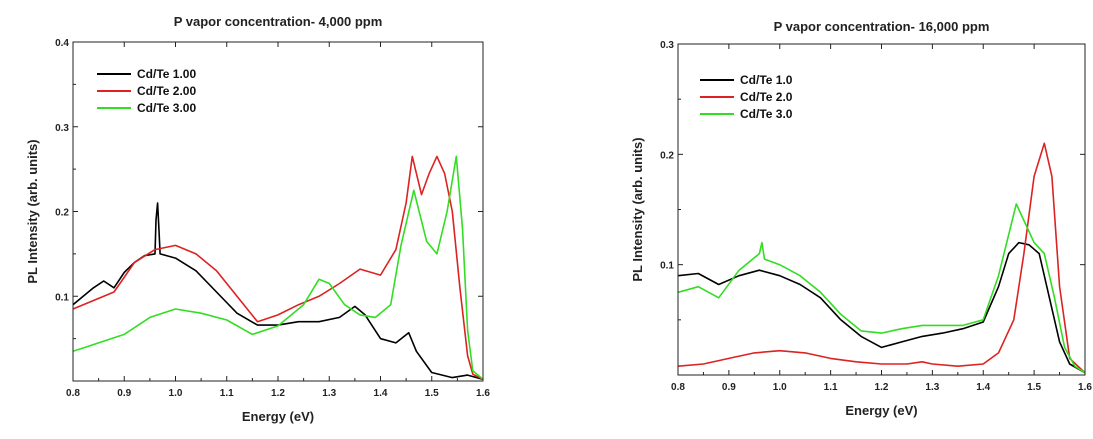 This screenshot has height=439, width=1093. I want to click on legend-label: Cd/Te 1.0, so click(766, 80).